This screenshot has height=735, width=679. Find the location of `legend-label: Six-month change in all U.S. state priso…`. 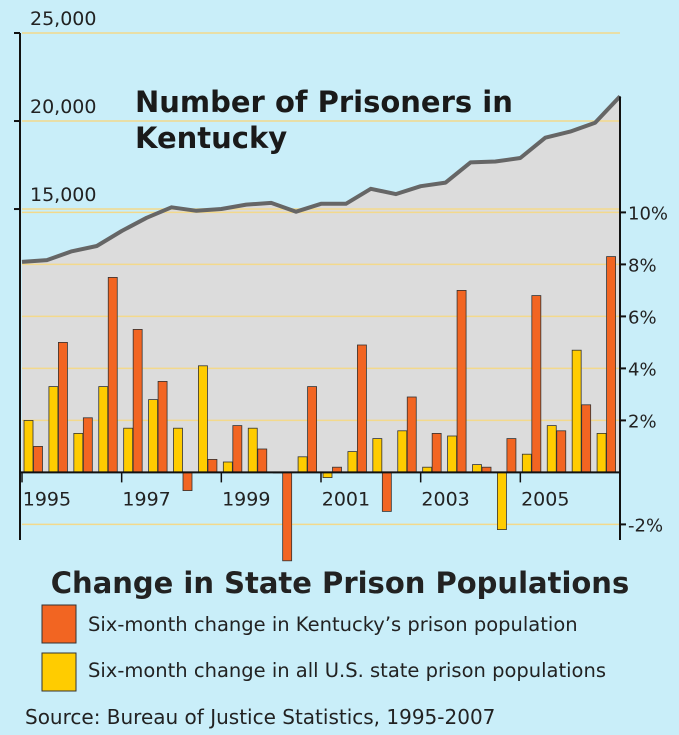

legend-label: Six-month change in all U.S. state priso… is located at coordinates (347, 670).